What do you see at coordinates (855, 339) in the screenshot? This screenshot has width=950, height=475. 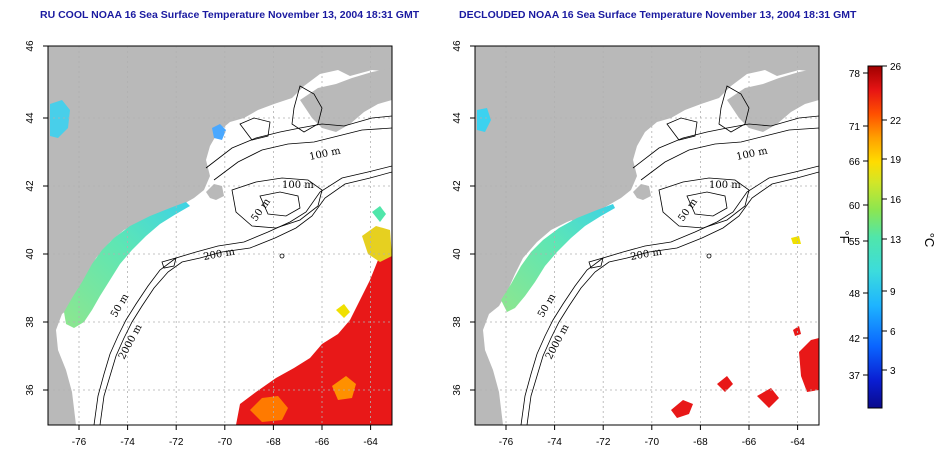 I see `fahrenheit-tick: 42` at bounding box center [855, 339].